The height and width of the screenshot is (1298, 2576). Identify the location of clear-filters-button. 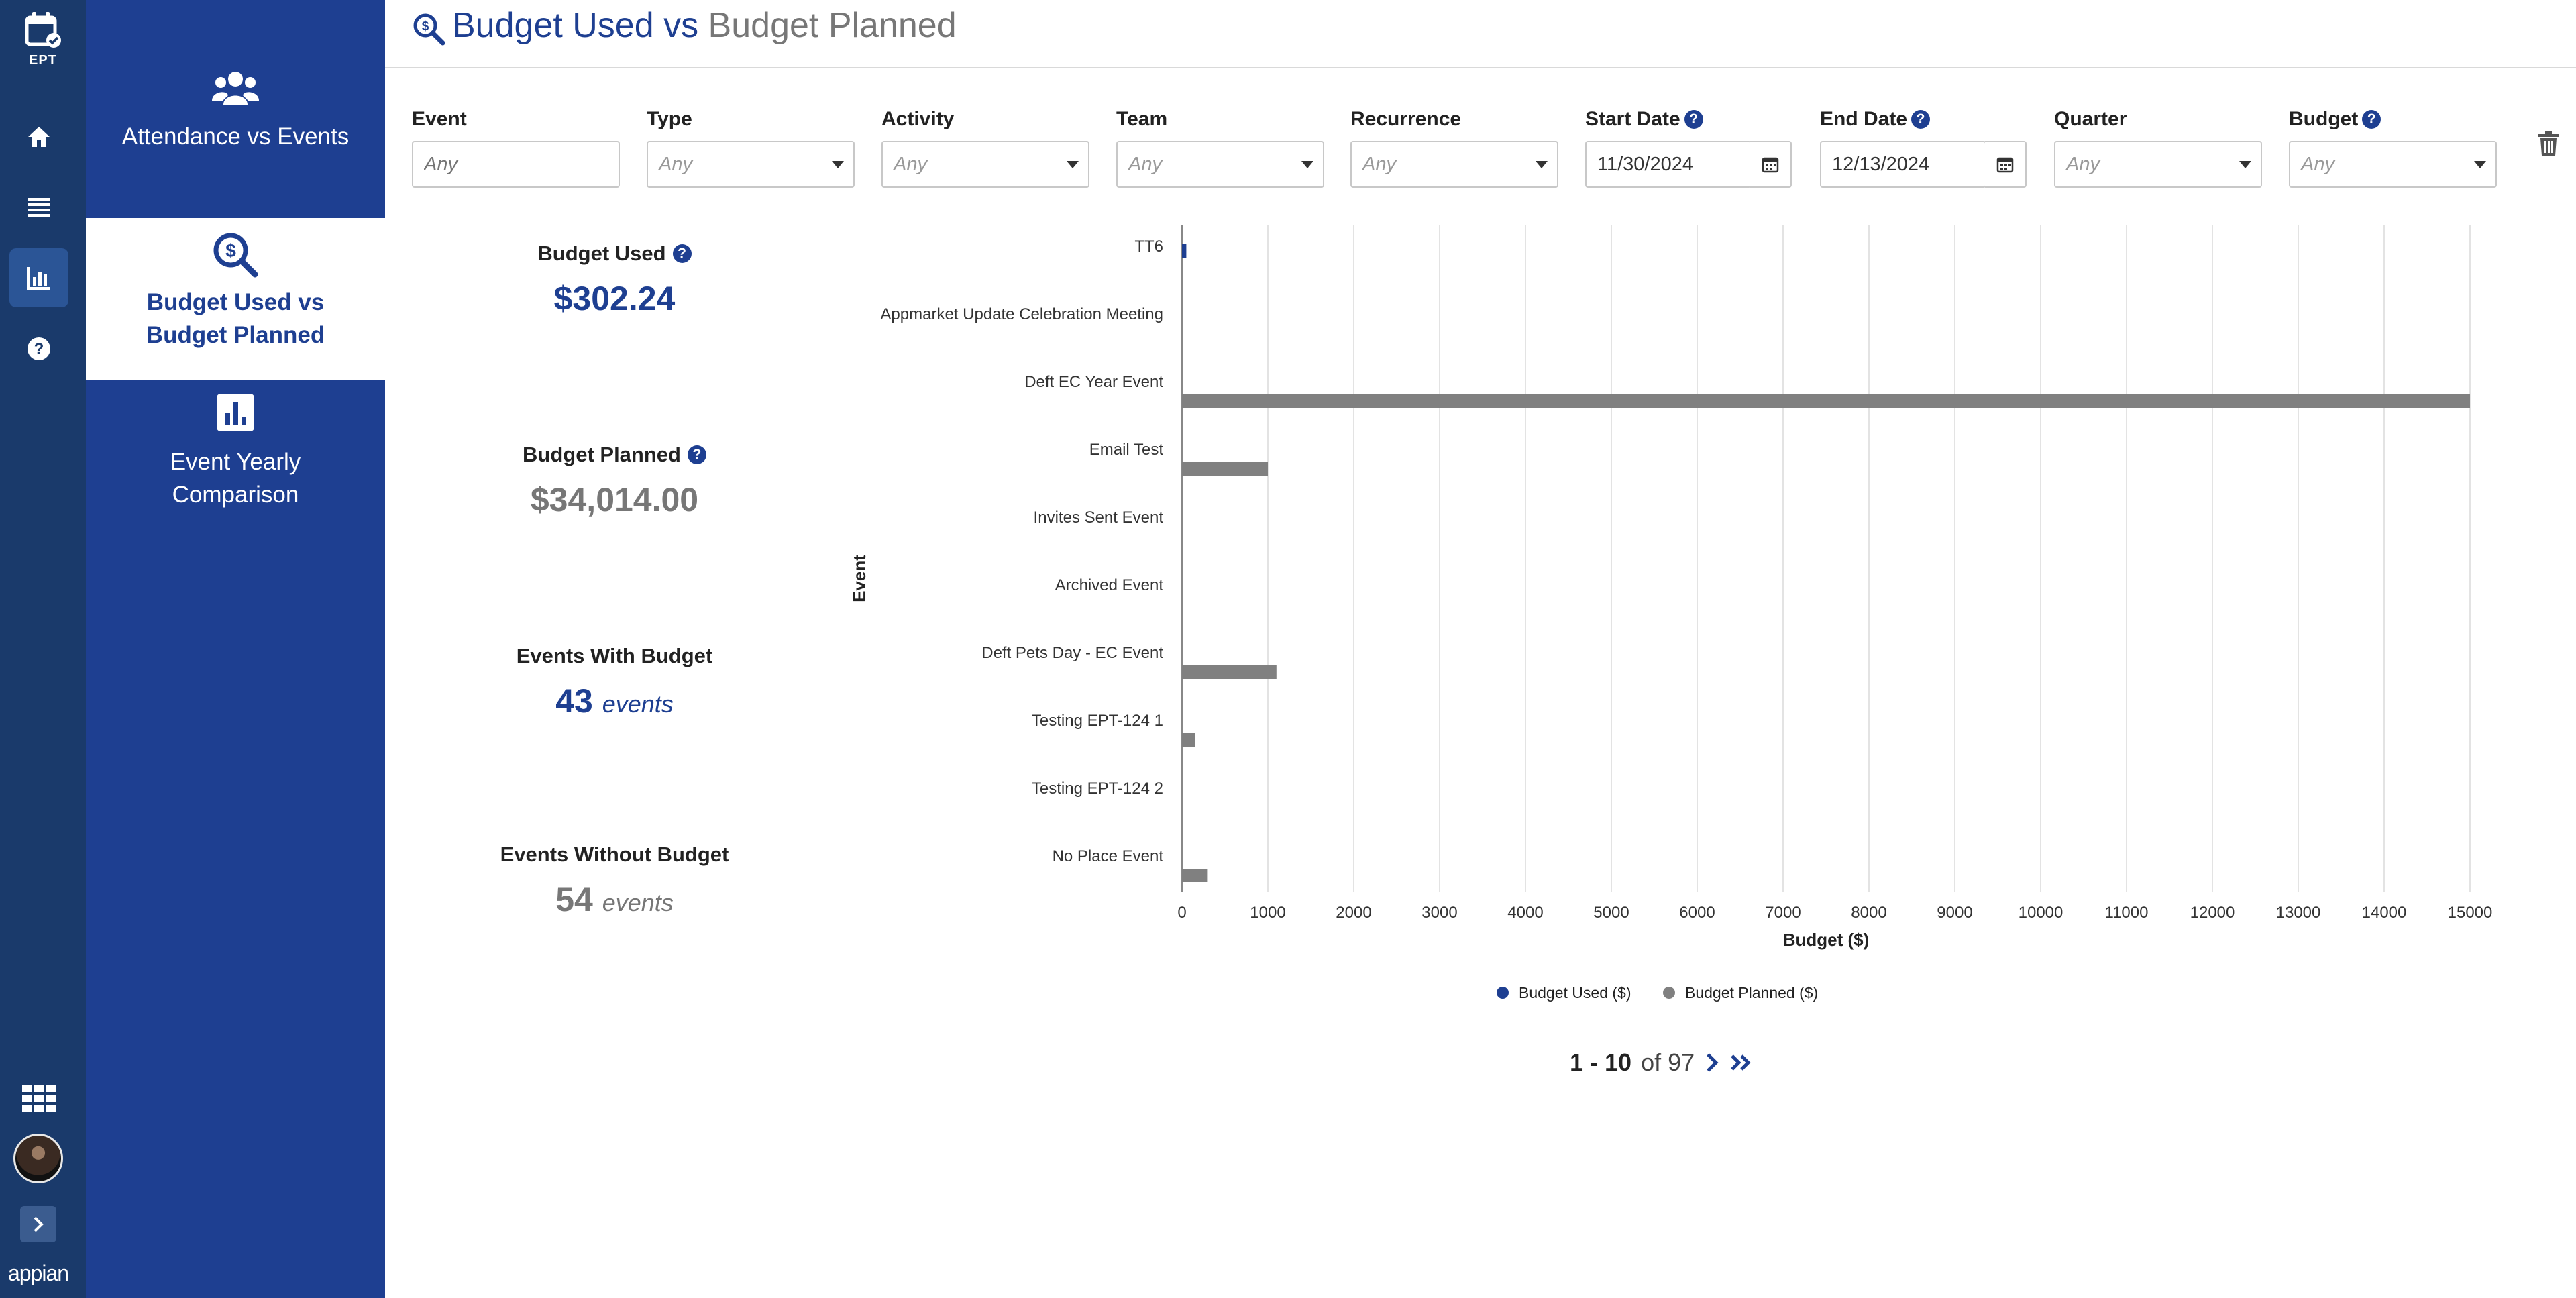
(2548, 145).